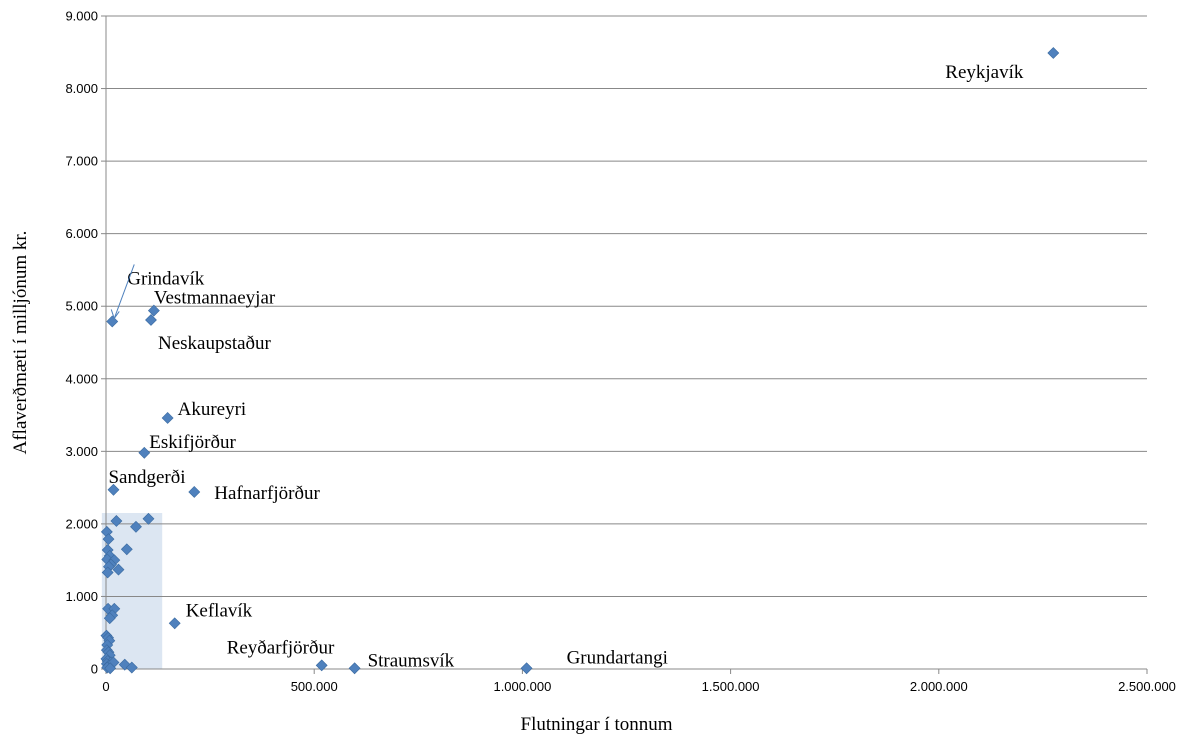  I want to click on point-label: Akureyri, so click(212, 409).